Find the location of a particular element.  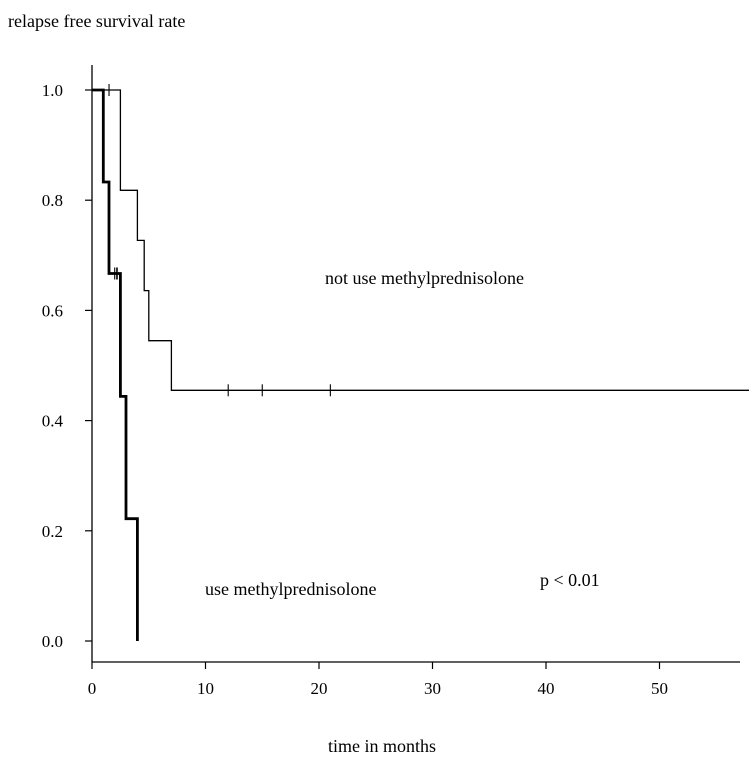

x-tick-label: 40 is located at coordinates (546, 688).